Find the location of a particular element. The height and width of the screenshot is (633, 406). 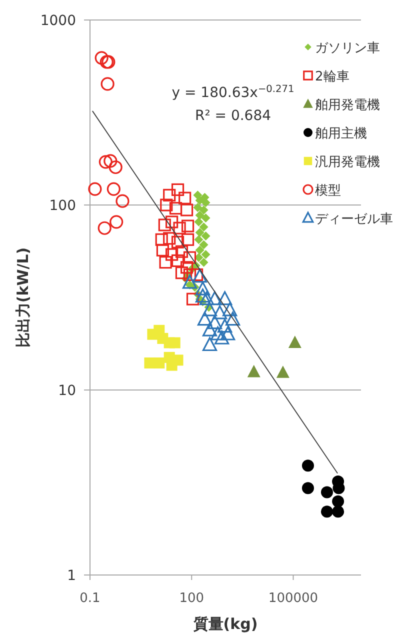

y-tick-label: 1000 is located at coordinates (58, 21).